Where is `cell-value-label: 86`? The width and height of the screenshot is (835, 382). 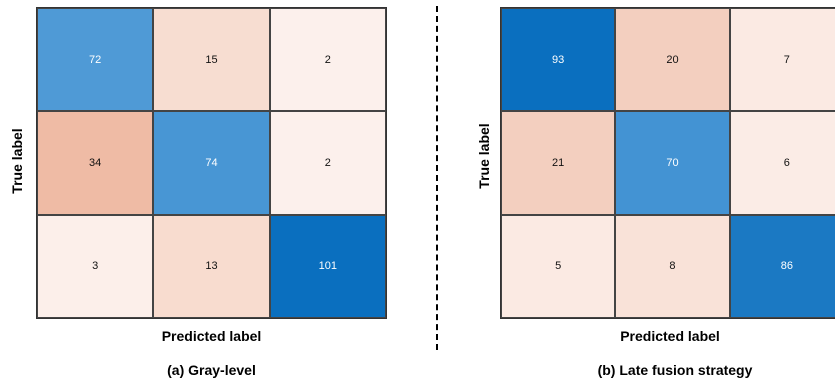
cell-value-label: 86 is located at coordinates (786, 266).